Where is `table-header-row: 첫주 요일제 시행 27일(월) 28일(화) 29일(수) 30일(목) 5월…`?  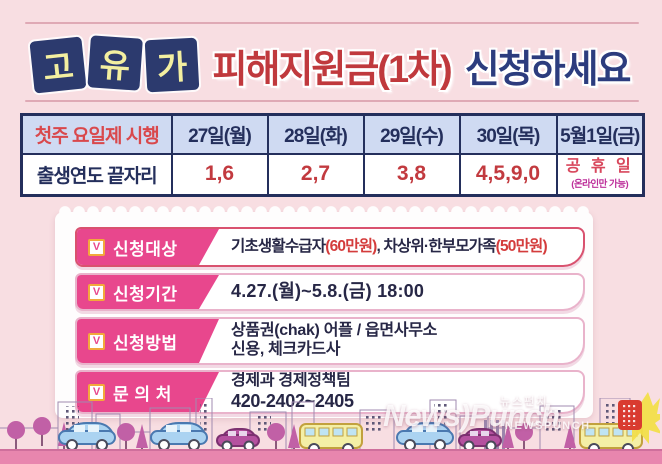
table-header-row: 첫주 요일제 시행 27일(월) 28일(화) 29일(수) 30일(목) 5월… is located at coordinates (332, 134).